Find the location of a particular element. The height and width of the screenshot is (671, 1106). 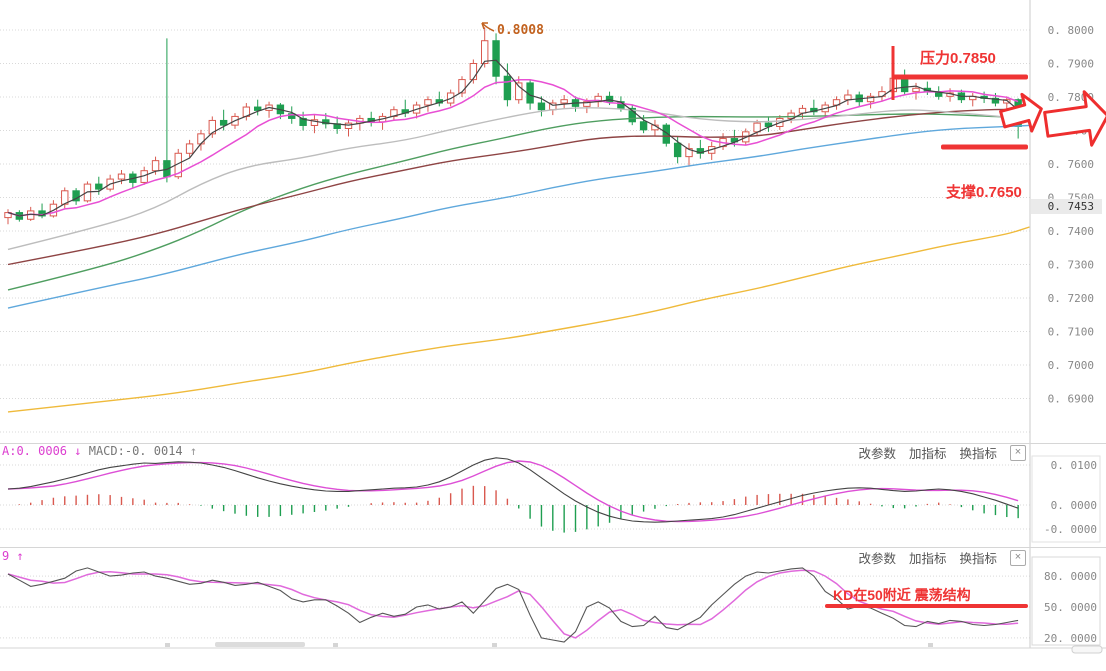

current-price-tag: 0. 7453 is located at coordinates (1066, 206).